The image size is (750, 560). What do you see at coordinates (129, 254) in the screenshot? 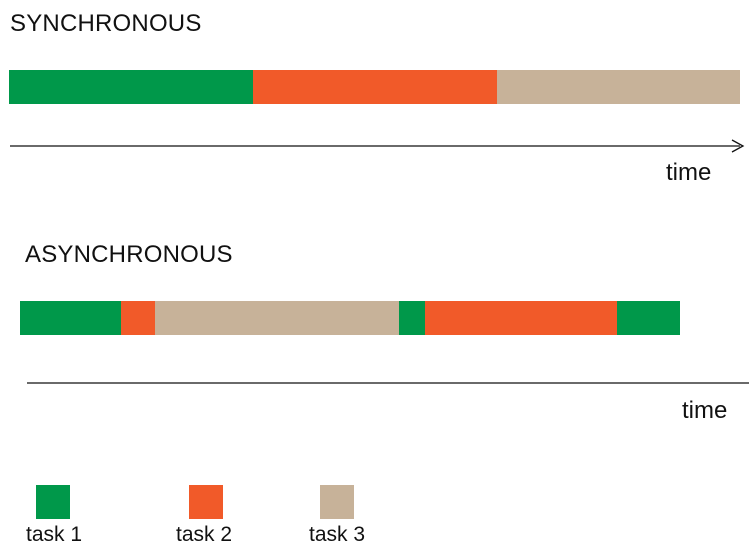
I see `asynchronous-title: ASYNCHRONOUS` at bounding box center [129, 254].